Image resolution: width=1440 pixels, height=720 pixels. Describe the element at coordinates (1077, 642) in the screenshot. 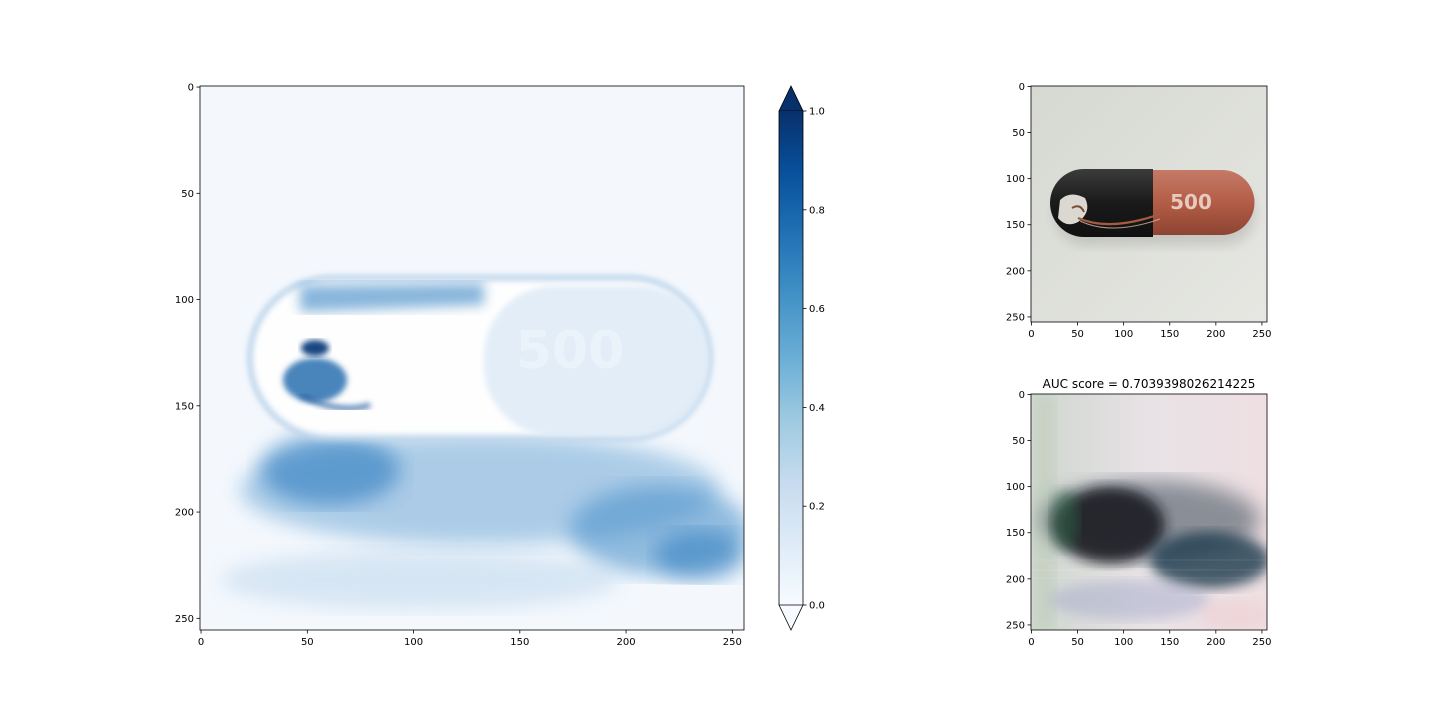

I see `recon-x-tick-label: 50` at that location.